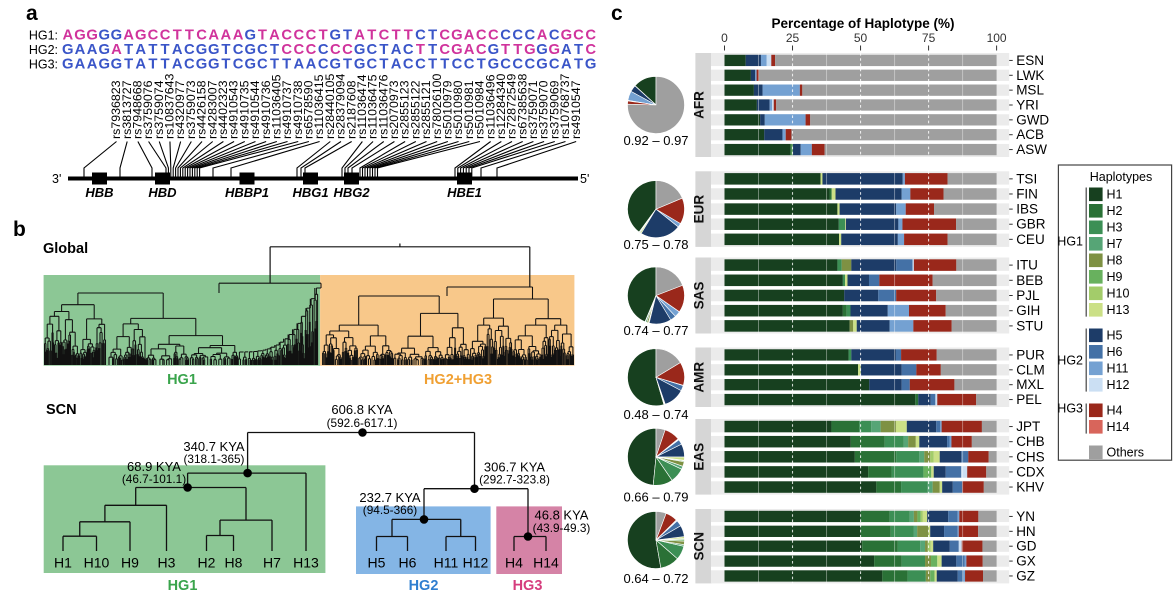 The image size is (1175, 606). I want to click on svg-text: rs2855121, so click(426, 109).